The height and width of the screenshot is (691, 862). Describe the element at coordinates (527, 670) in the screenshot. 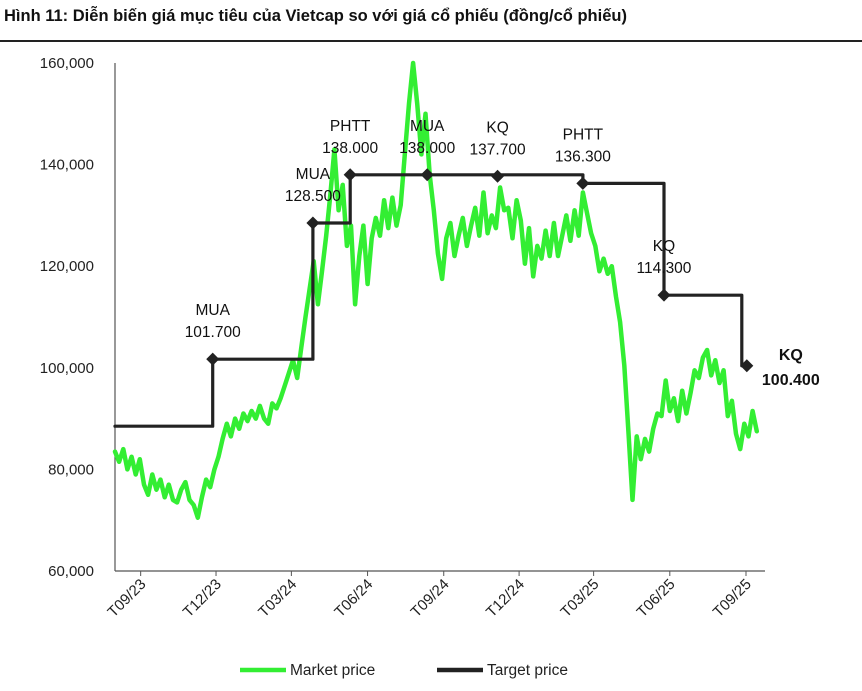

I see `legend-label: Target price` at that location.